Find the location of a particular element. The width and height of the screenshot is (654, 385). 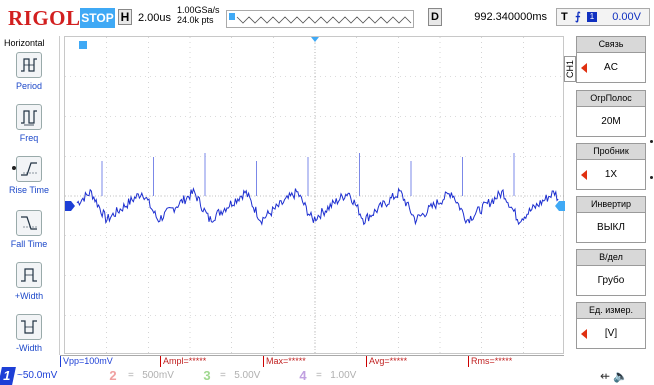

measure-ampl: Ampl=***** is located at coordinates (183, 361).